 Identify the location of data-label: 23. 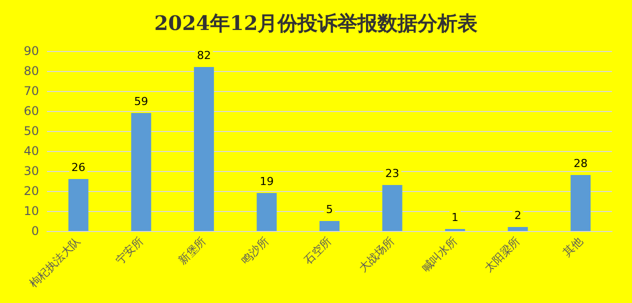
(392, 173).